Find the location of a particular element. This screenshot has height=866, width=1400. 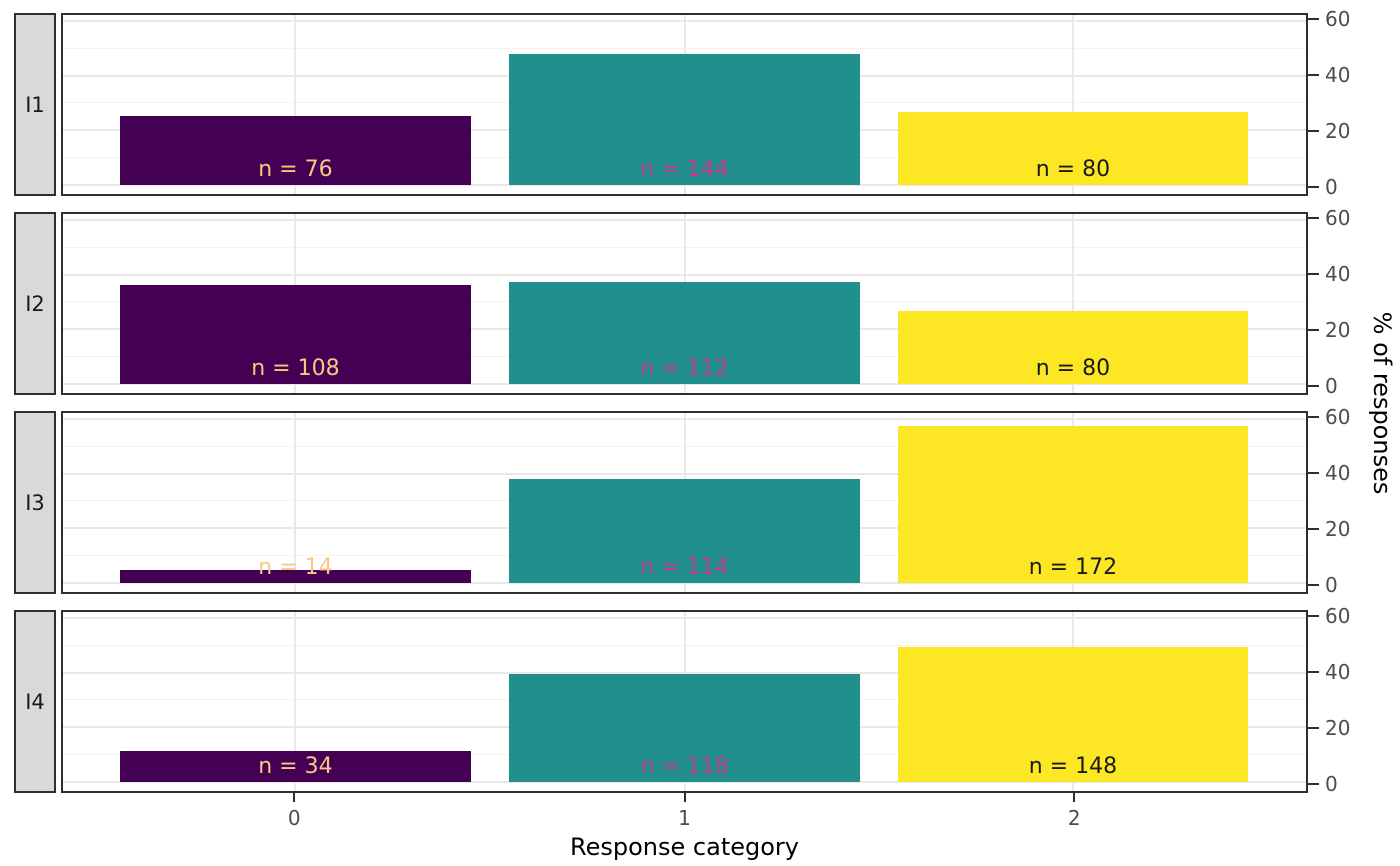

bar-label: n = 114 is located at coordinates (684, 568).